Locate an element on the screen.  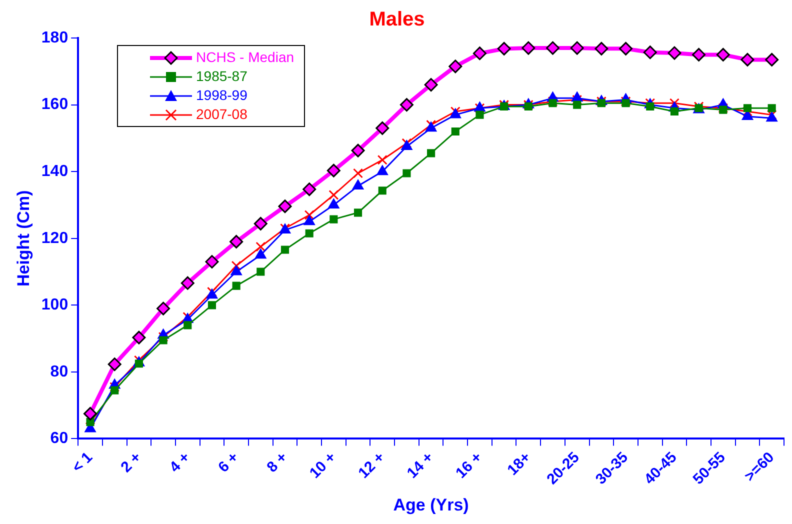
y-tick-label: 120 is located at coordinates (54, 238).